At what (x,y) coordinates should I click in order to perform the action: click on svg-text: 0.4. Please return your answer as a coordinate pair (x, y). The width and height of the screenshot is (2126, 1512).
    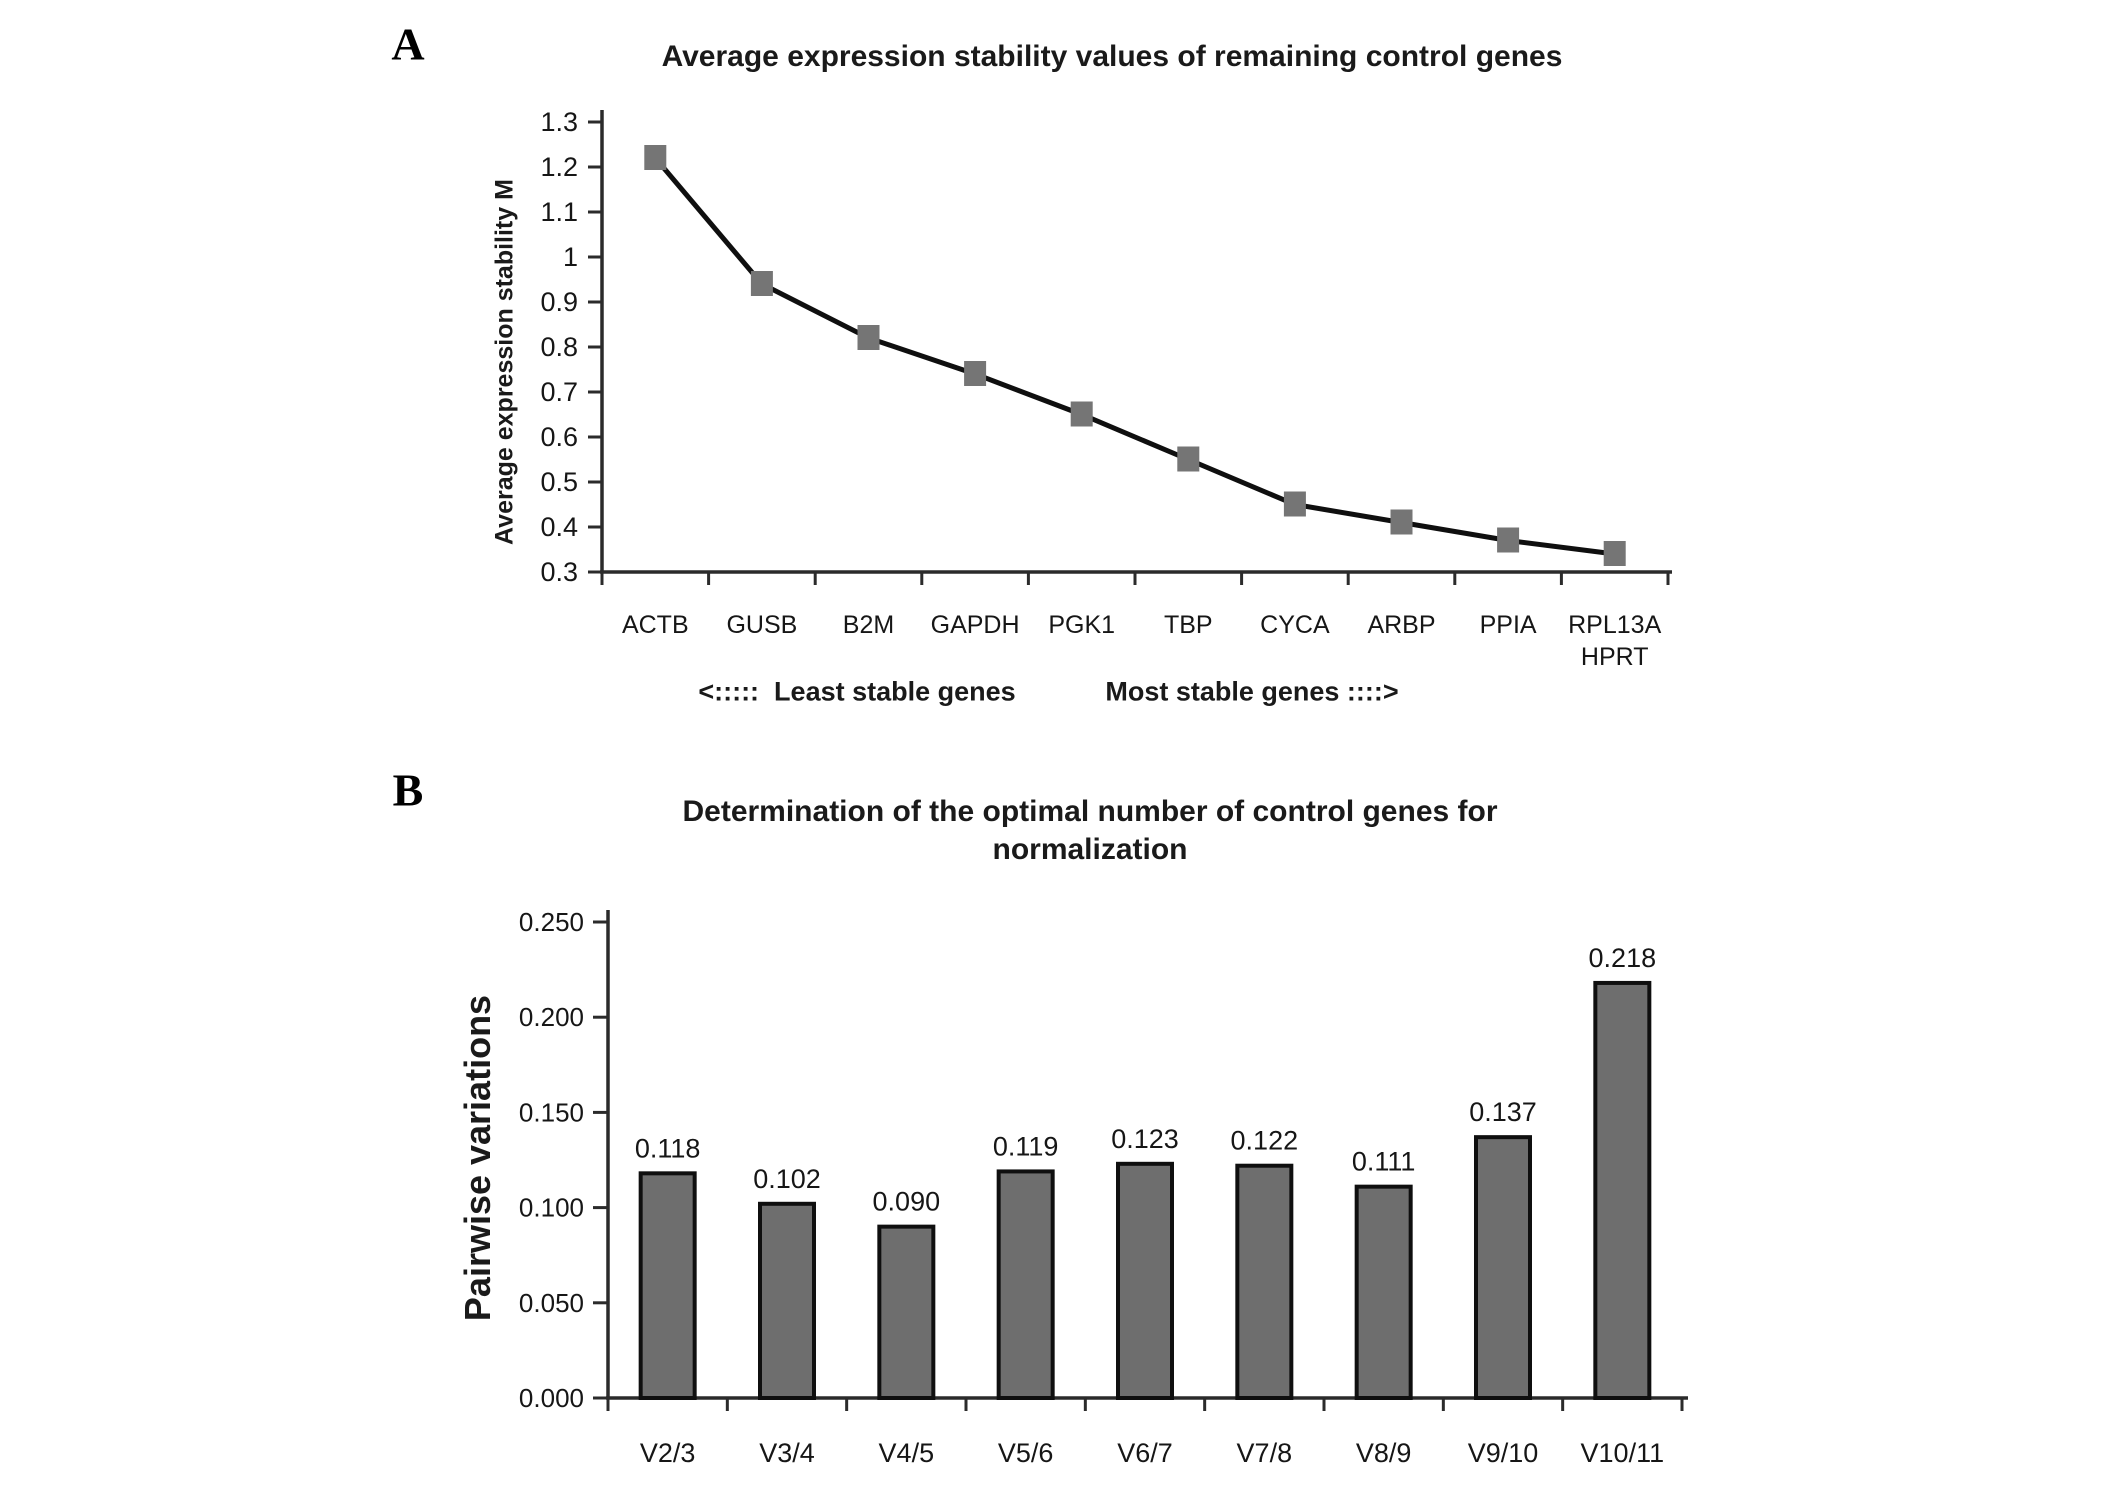
    Looking at the image, I should click on (559, 527).